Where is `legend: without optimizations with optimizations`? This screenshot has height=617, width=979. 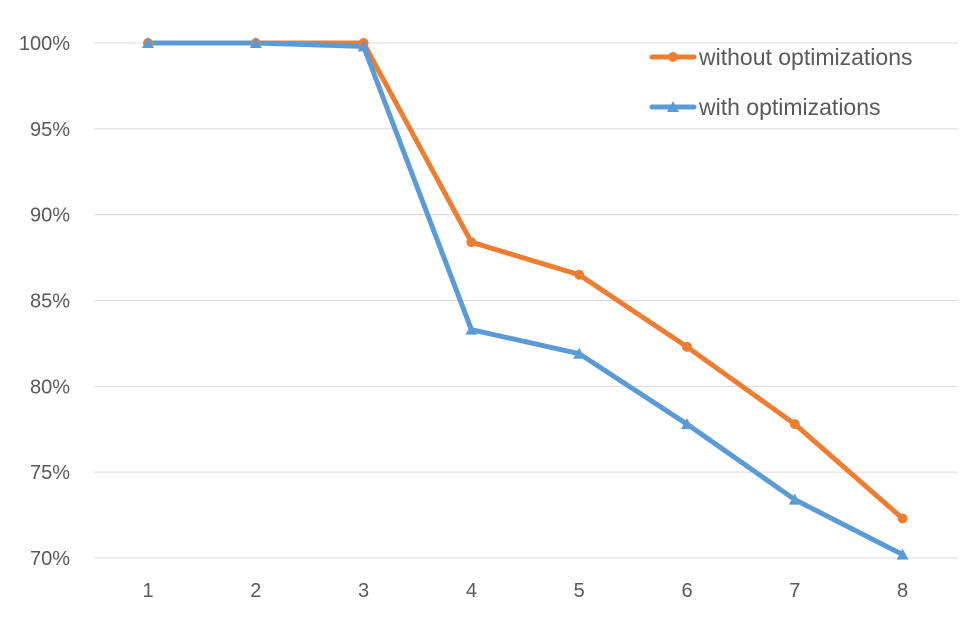 legend: without optimizations with optimizations is located at coordinates (781, 82).